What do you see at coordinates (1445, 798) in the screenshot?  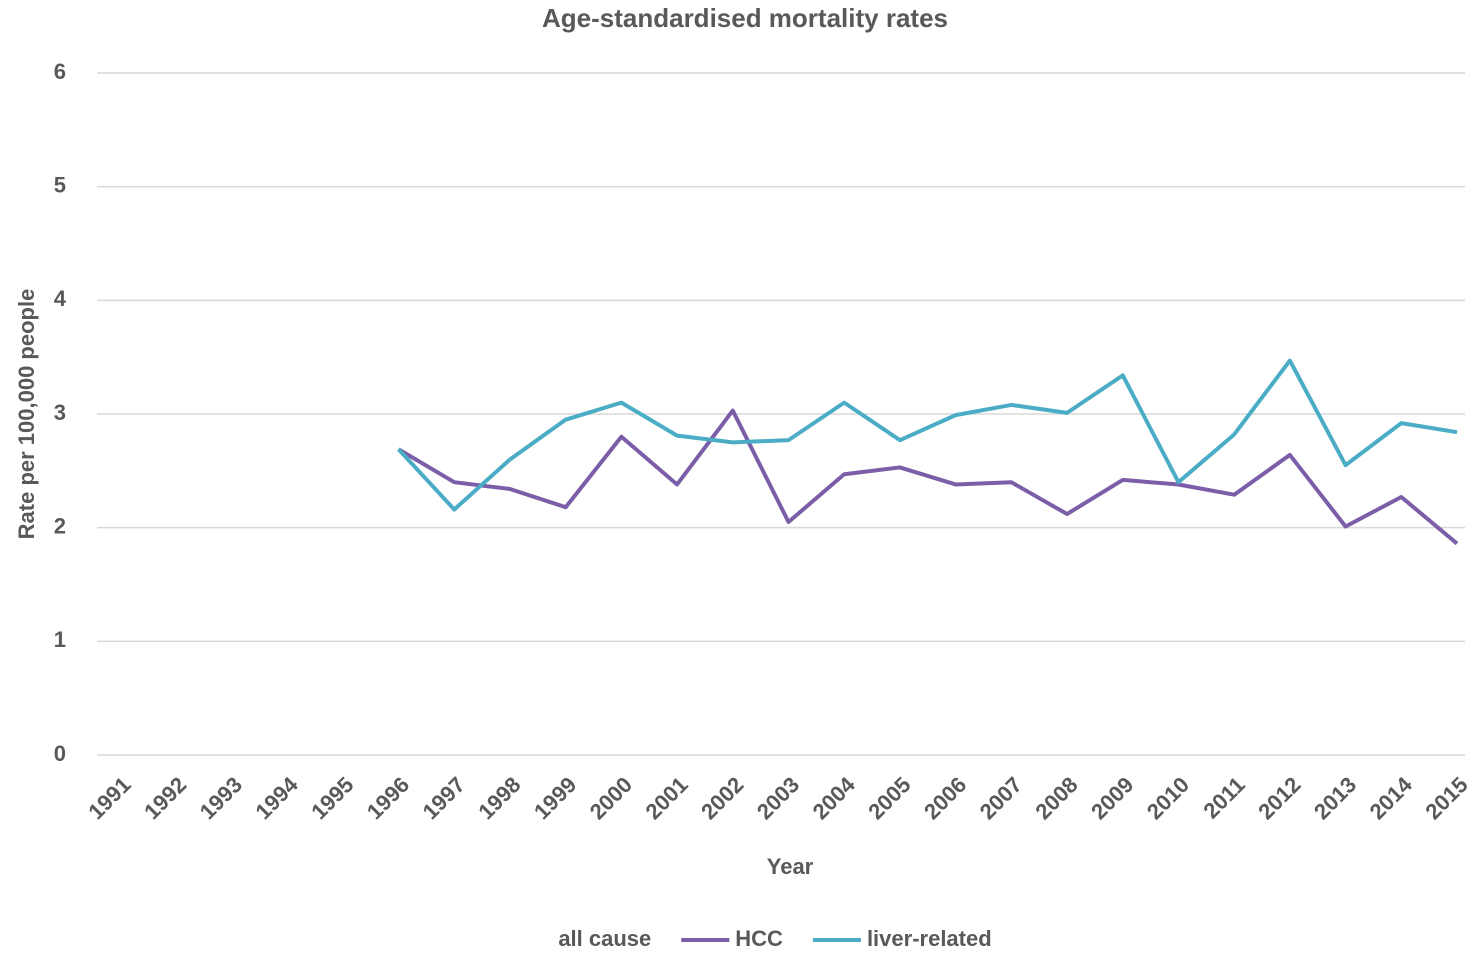 I see `x-tick-label: 2015` at bounding box center [1445, 798].